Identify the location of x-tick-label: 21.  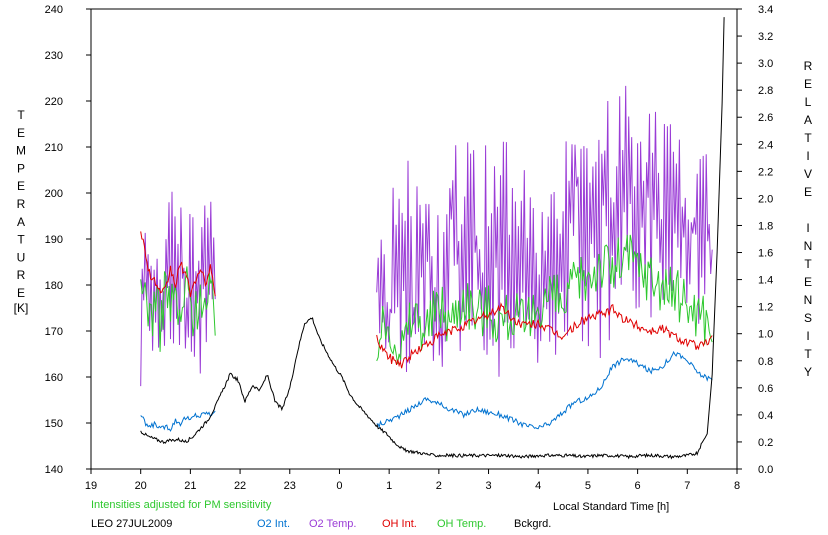
(190, 486).